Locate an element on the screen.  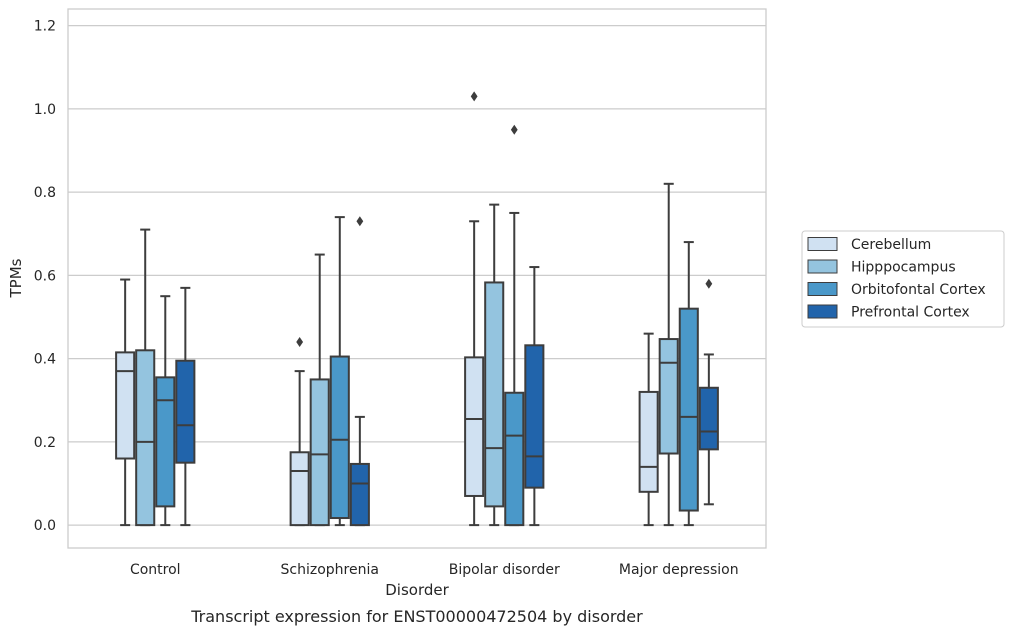
box-hipppocampus-schizophrenia is located at coordinates (319, 390).